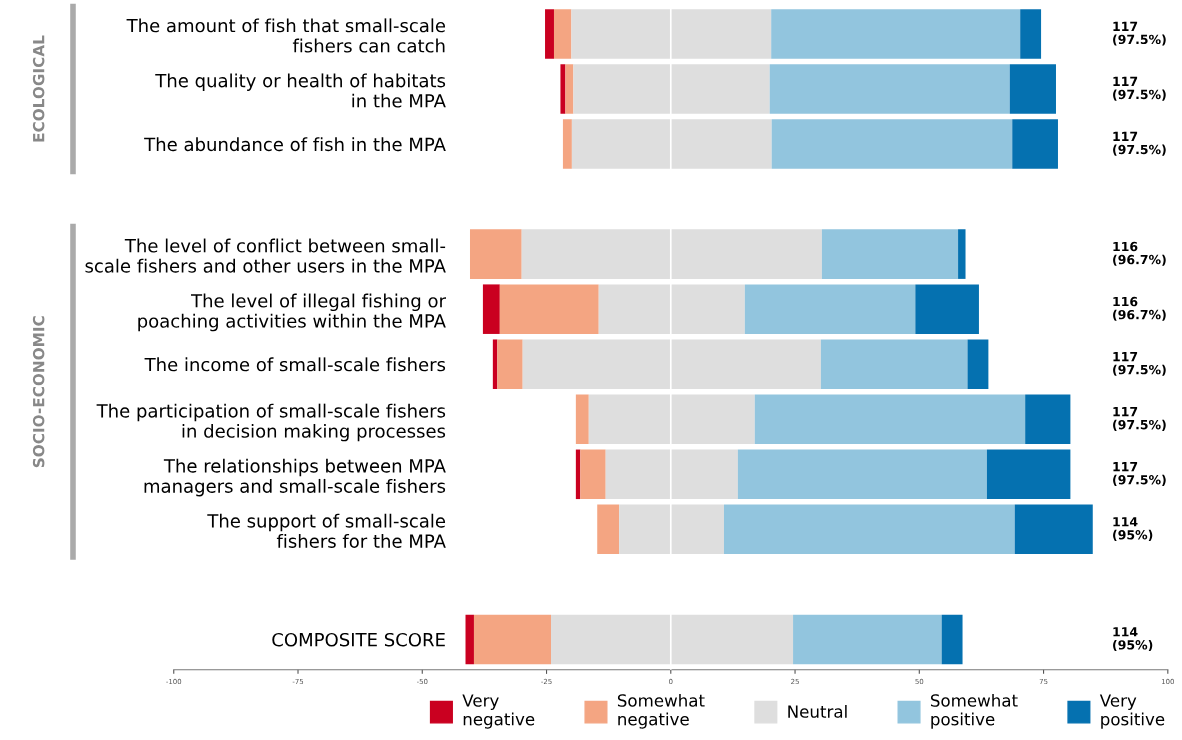  I want to click on y-tick-label: The participation of small-scale fishers in decision making processes, so click(271, 422).